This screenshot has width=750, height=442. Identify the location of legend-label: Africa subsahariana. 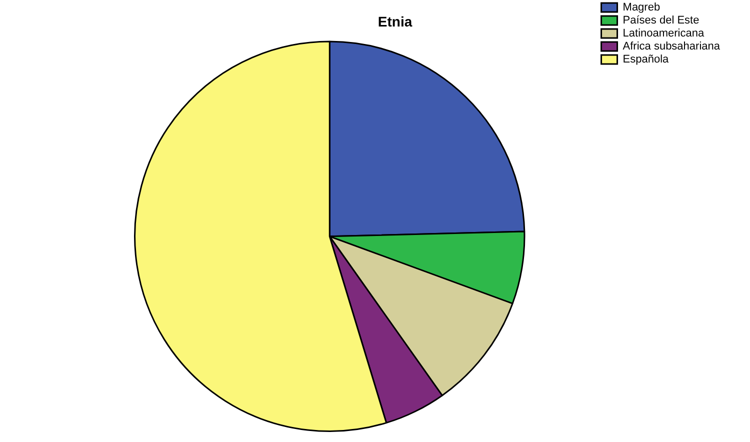
(671, 46).